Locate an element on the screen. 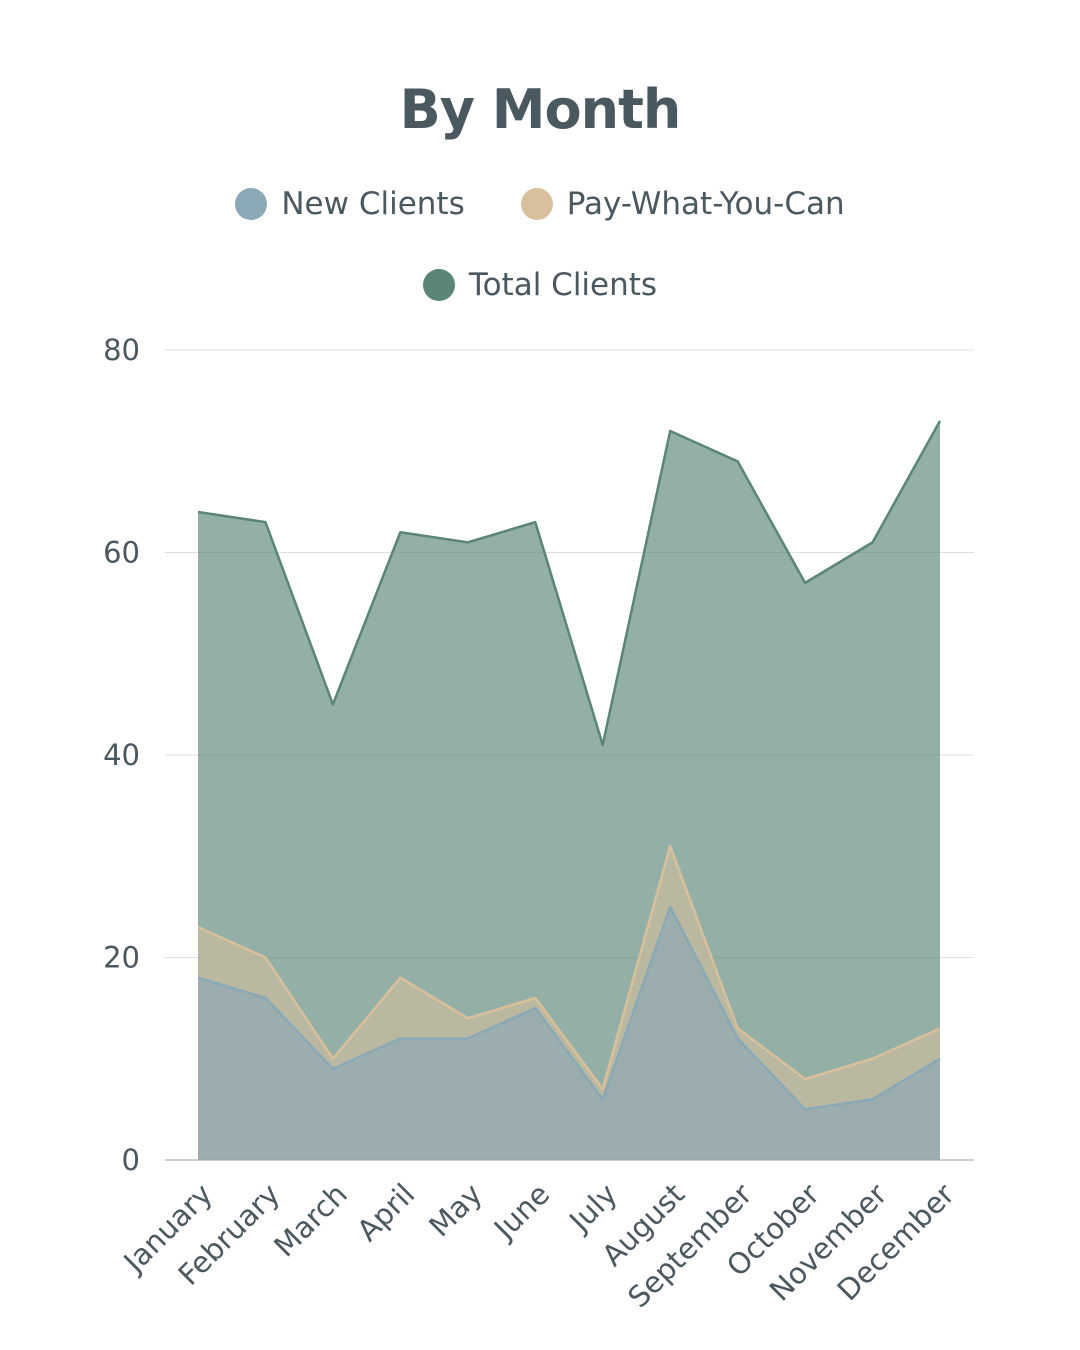  legend-row-1: New Clients Pay-What-You-Can is located at coordinates (540, 204).